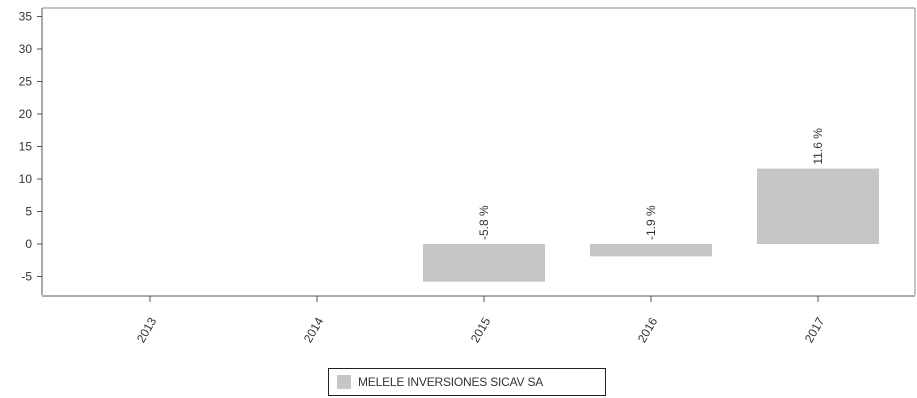 This screenshot has height=398, width=917. I want to click on legend: MELELE INVERSIONES SICAV SA, so click(467, 382).